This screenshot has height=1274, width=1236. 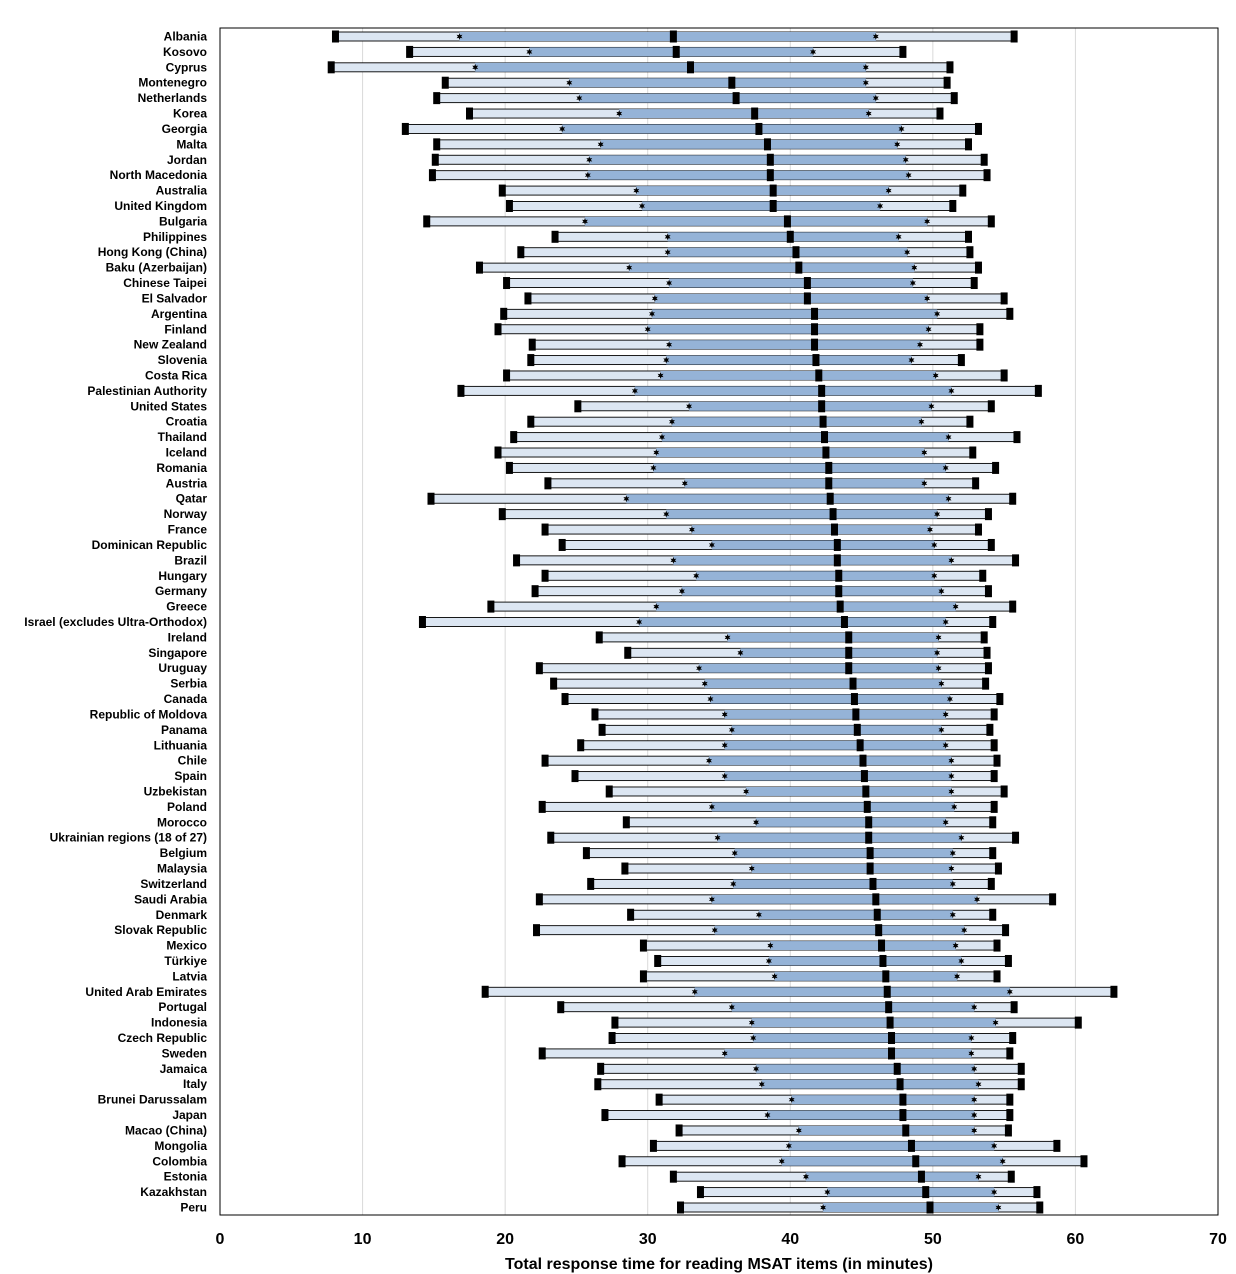 I want to click on category-label: Kosovo, so click(x=185, y=52).